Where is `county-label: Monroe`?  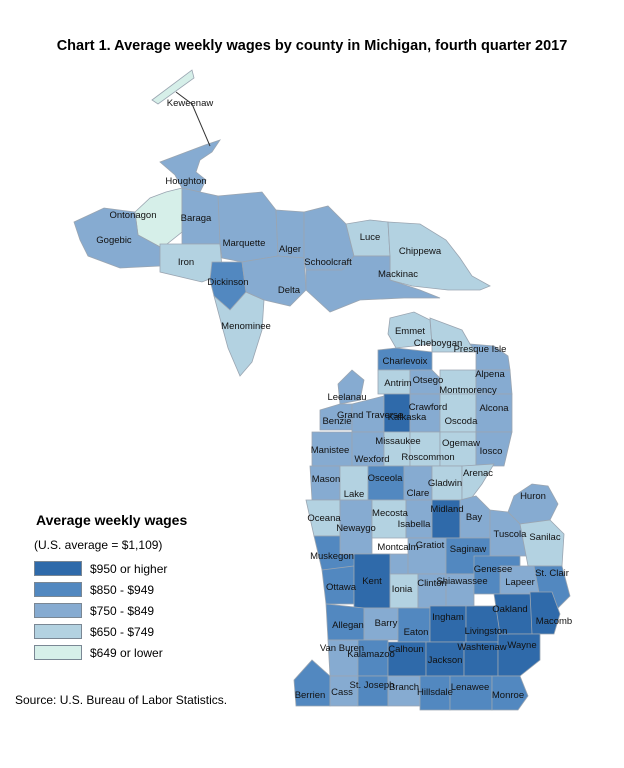 county-label: Monroe is located at coordinates (508, 695).